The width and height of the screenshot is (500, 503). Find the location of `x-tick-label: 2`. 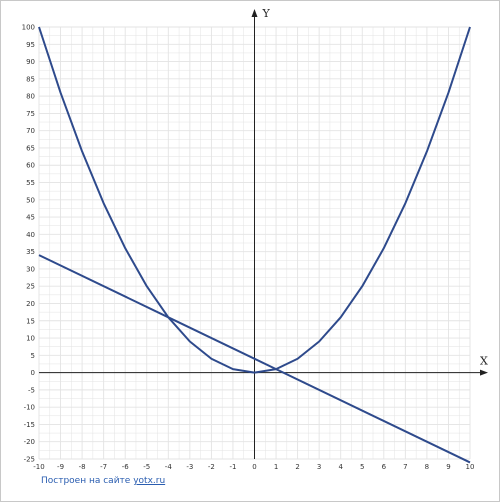

x-tick-label: 2 is located at coordinates (297, 467).